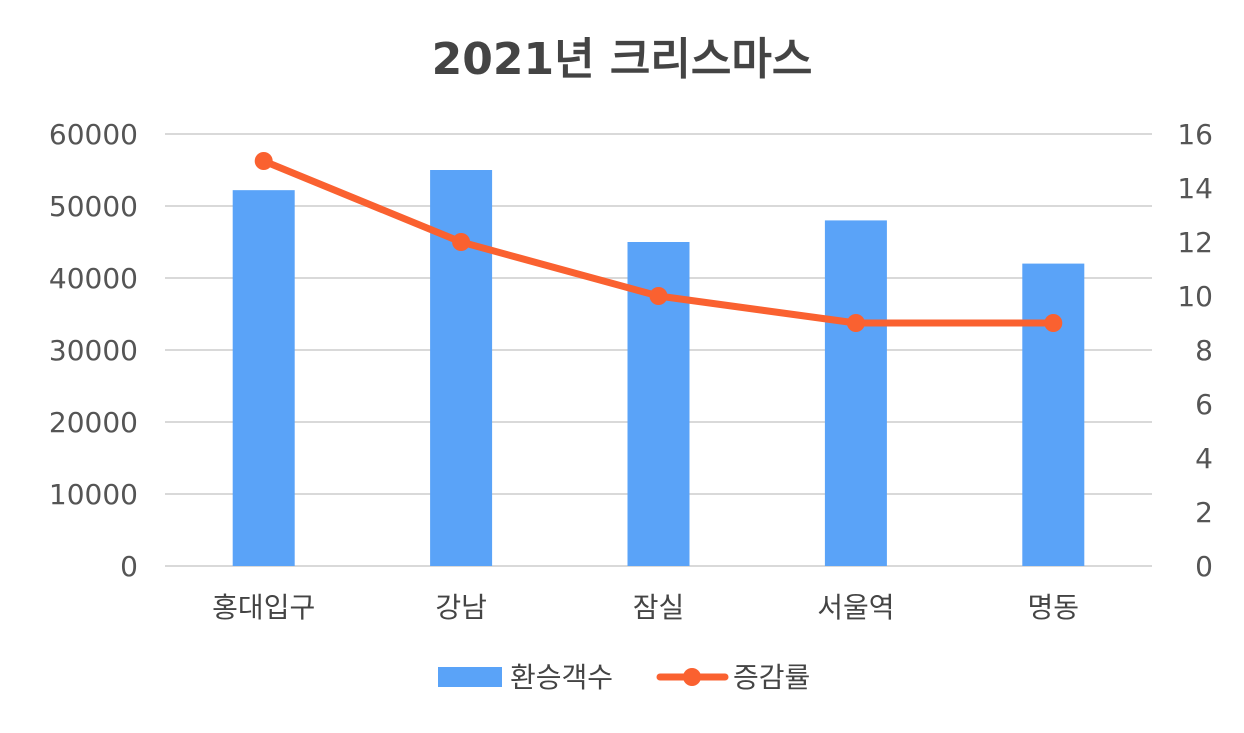  Describe the element at coordinates (470, 677) in the screenshot. I see `legend-bar-swatch` at that location.